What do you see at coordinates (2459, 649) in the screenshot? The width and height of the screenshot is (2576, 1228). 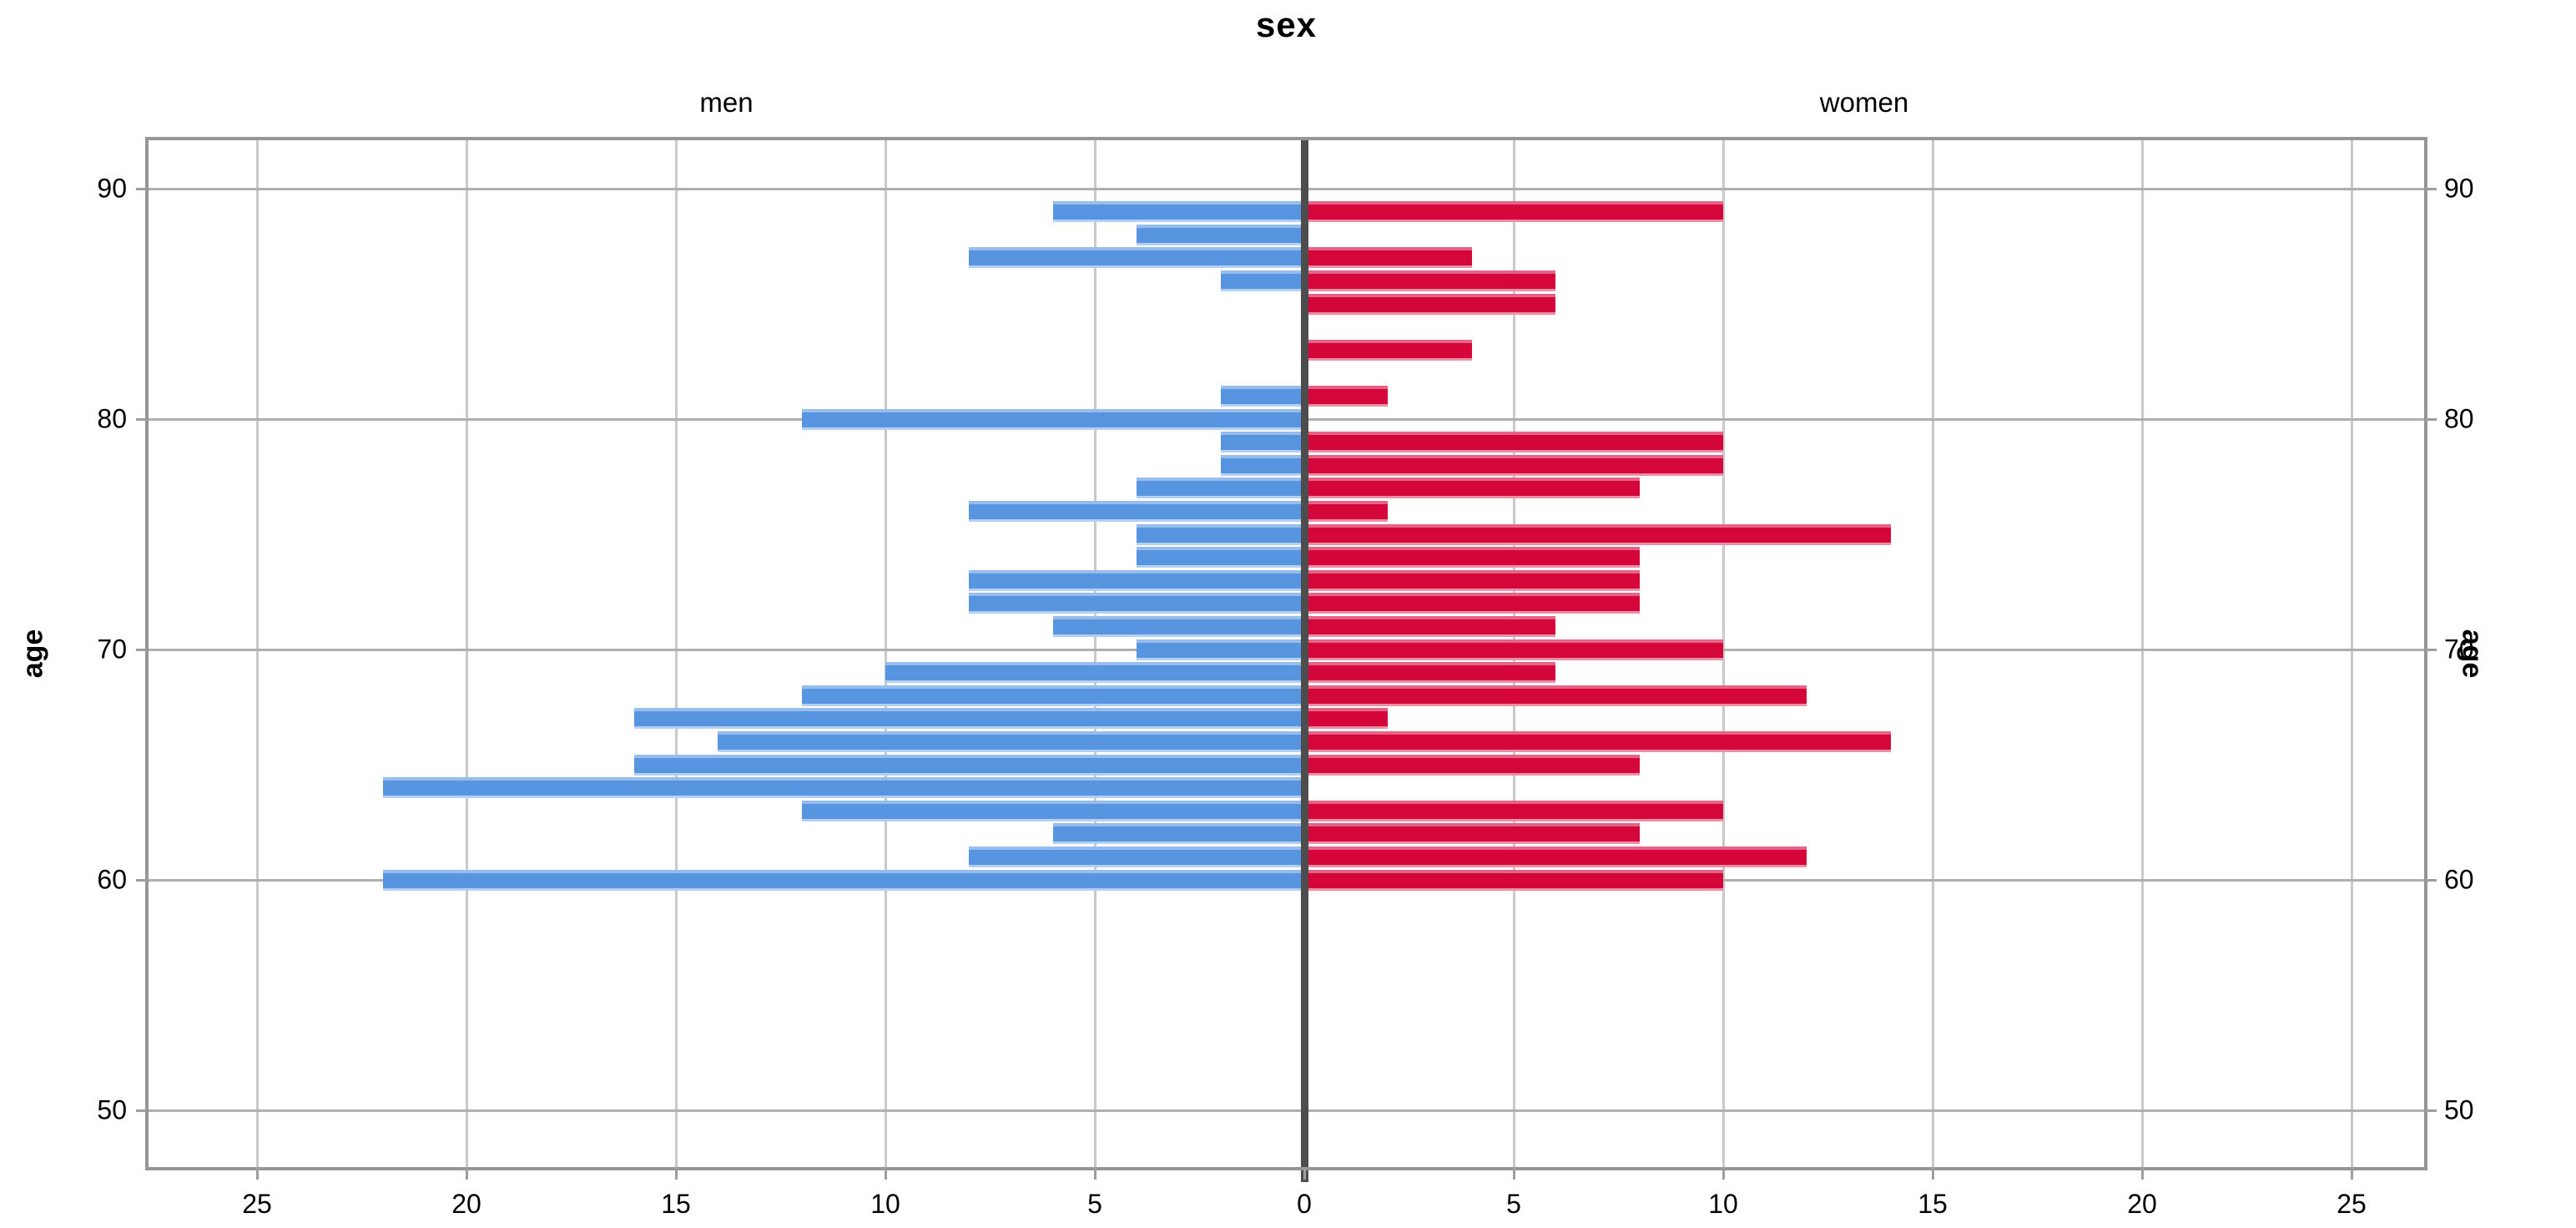 I see `y-tick-label-right: 70` at bounding box center [2459, 649].